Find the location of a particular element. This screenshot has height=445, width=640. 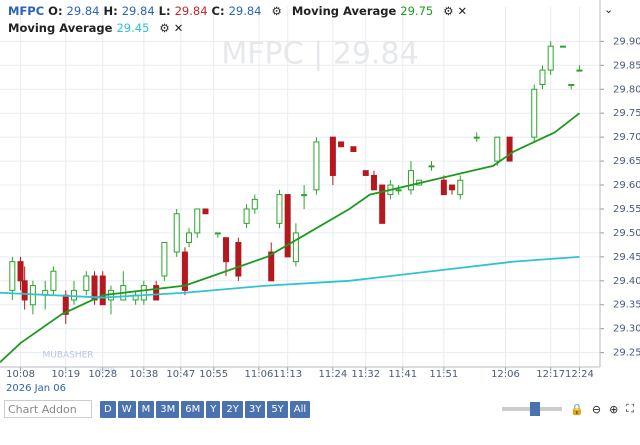

x-tick-label: 10:55 is located at coordinates (213, 374).